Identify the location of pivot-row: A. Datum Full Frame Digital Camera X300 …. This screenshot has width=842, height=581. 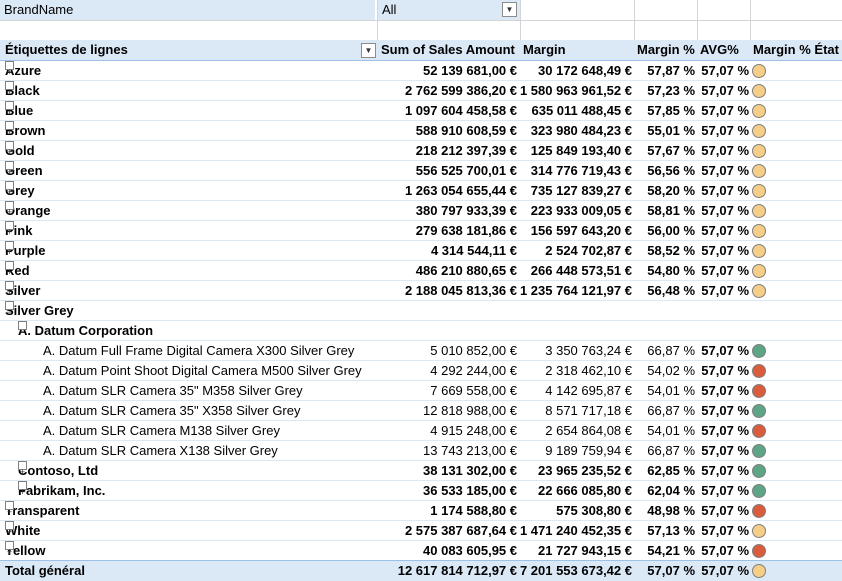
(421, 351).